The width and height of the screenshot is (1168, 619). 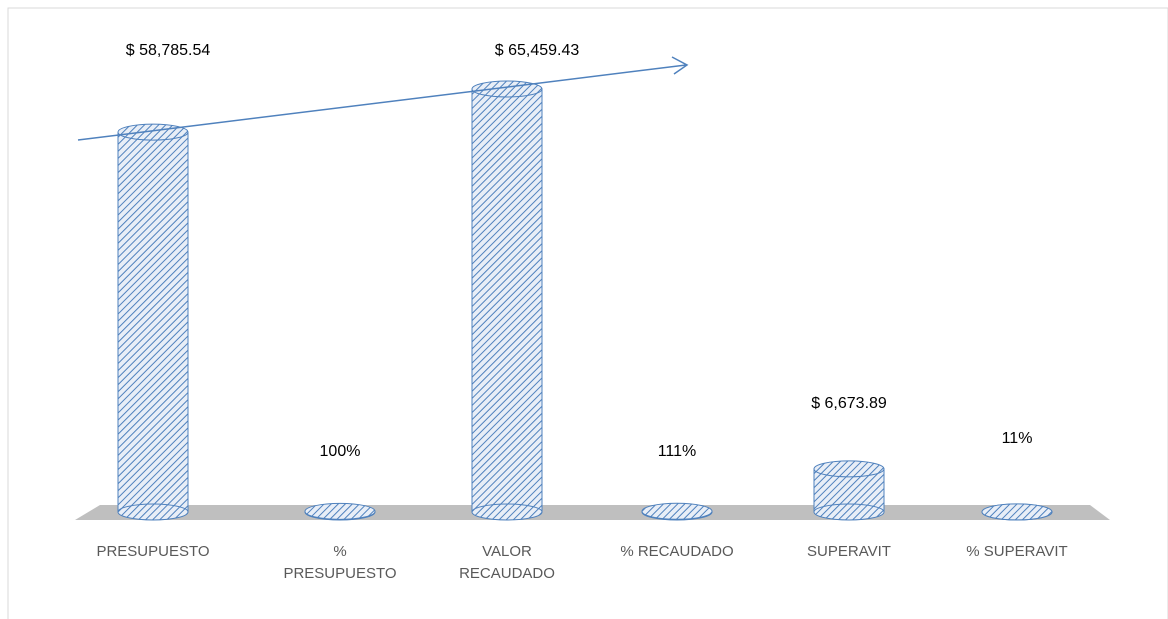 What do you see at coordinates (680, 65) in the screenshot?
I see `arrow-head` at bounding box center [680, 65].